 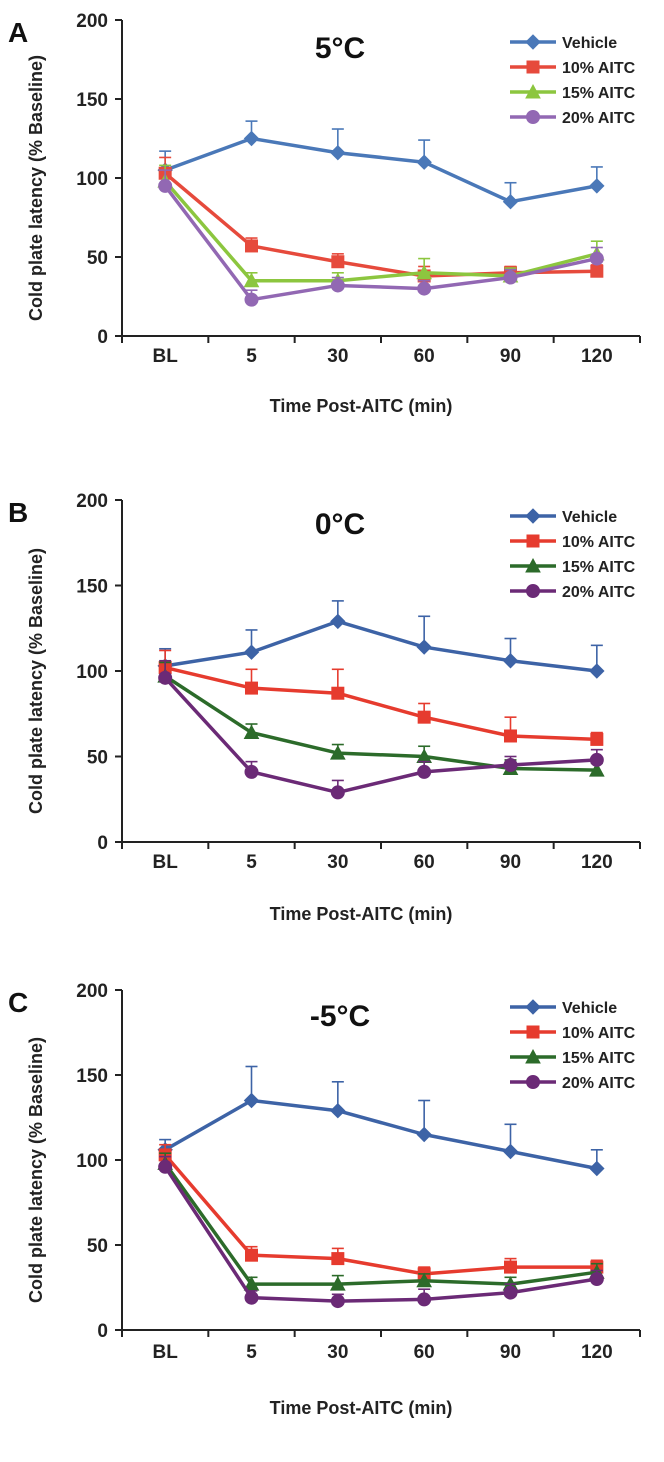 What do you see at coordinates (18, 32) in the screenshot?
I see `panel-letter: A` at bounding box center [18, 32].